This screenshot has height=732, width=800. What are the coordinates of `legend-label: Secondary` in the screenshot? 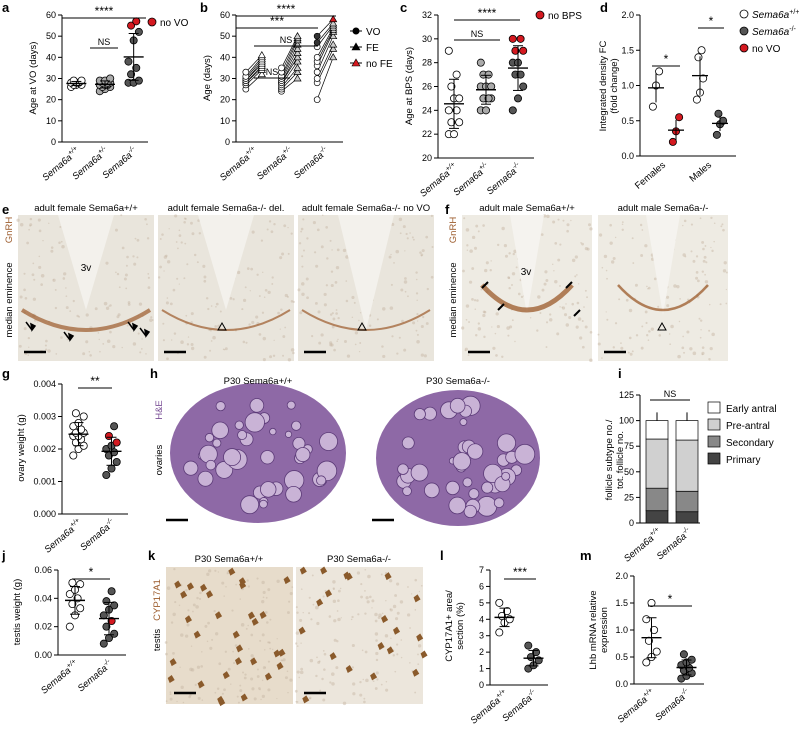 It's located at (750, 443).